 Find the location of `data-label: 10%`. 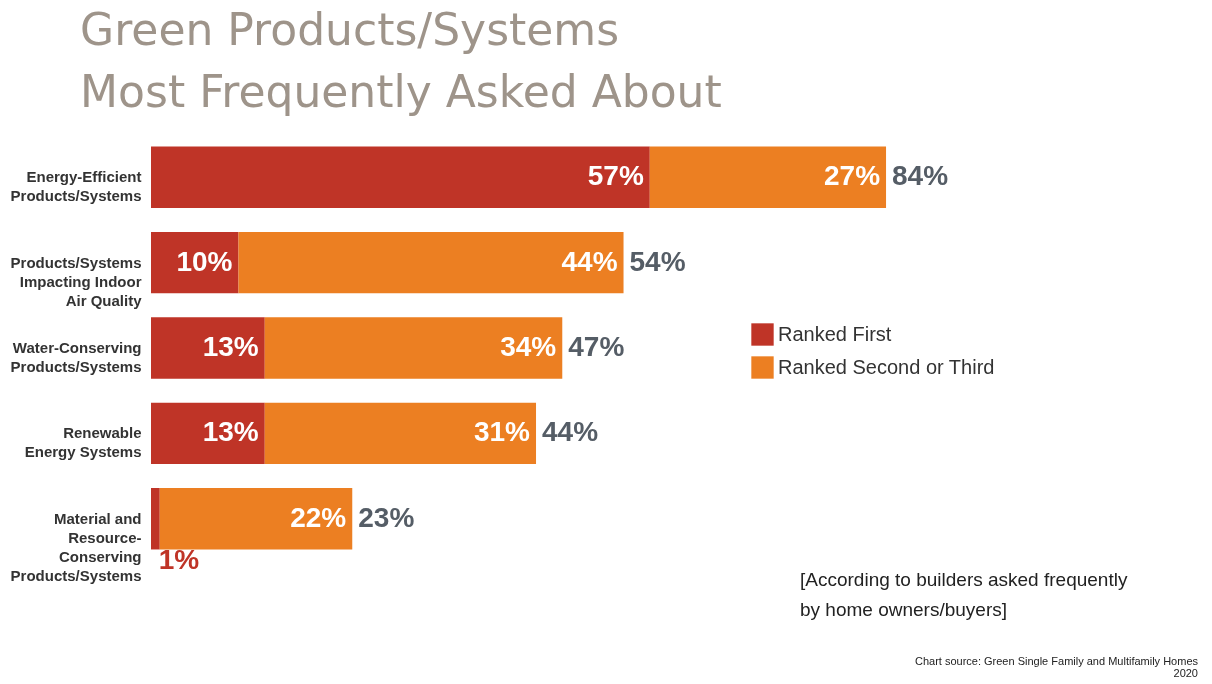

data-label: 10% is located at coordinates (204, 261).